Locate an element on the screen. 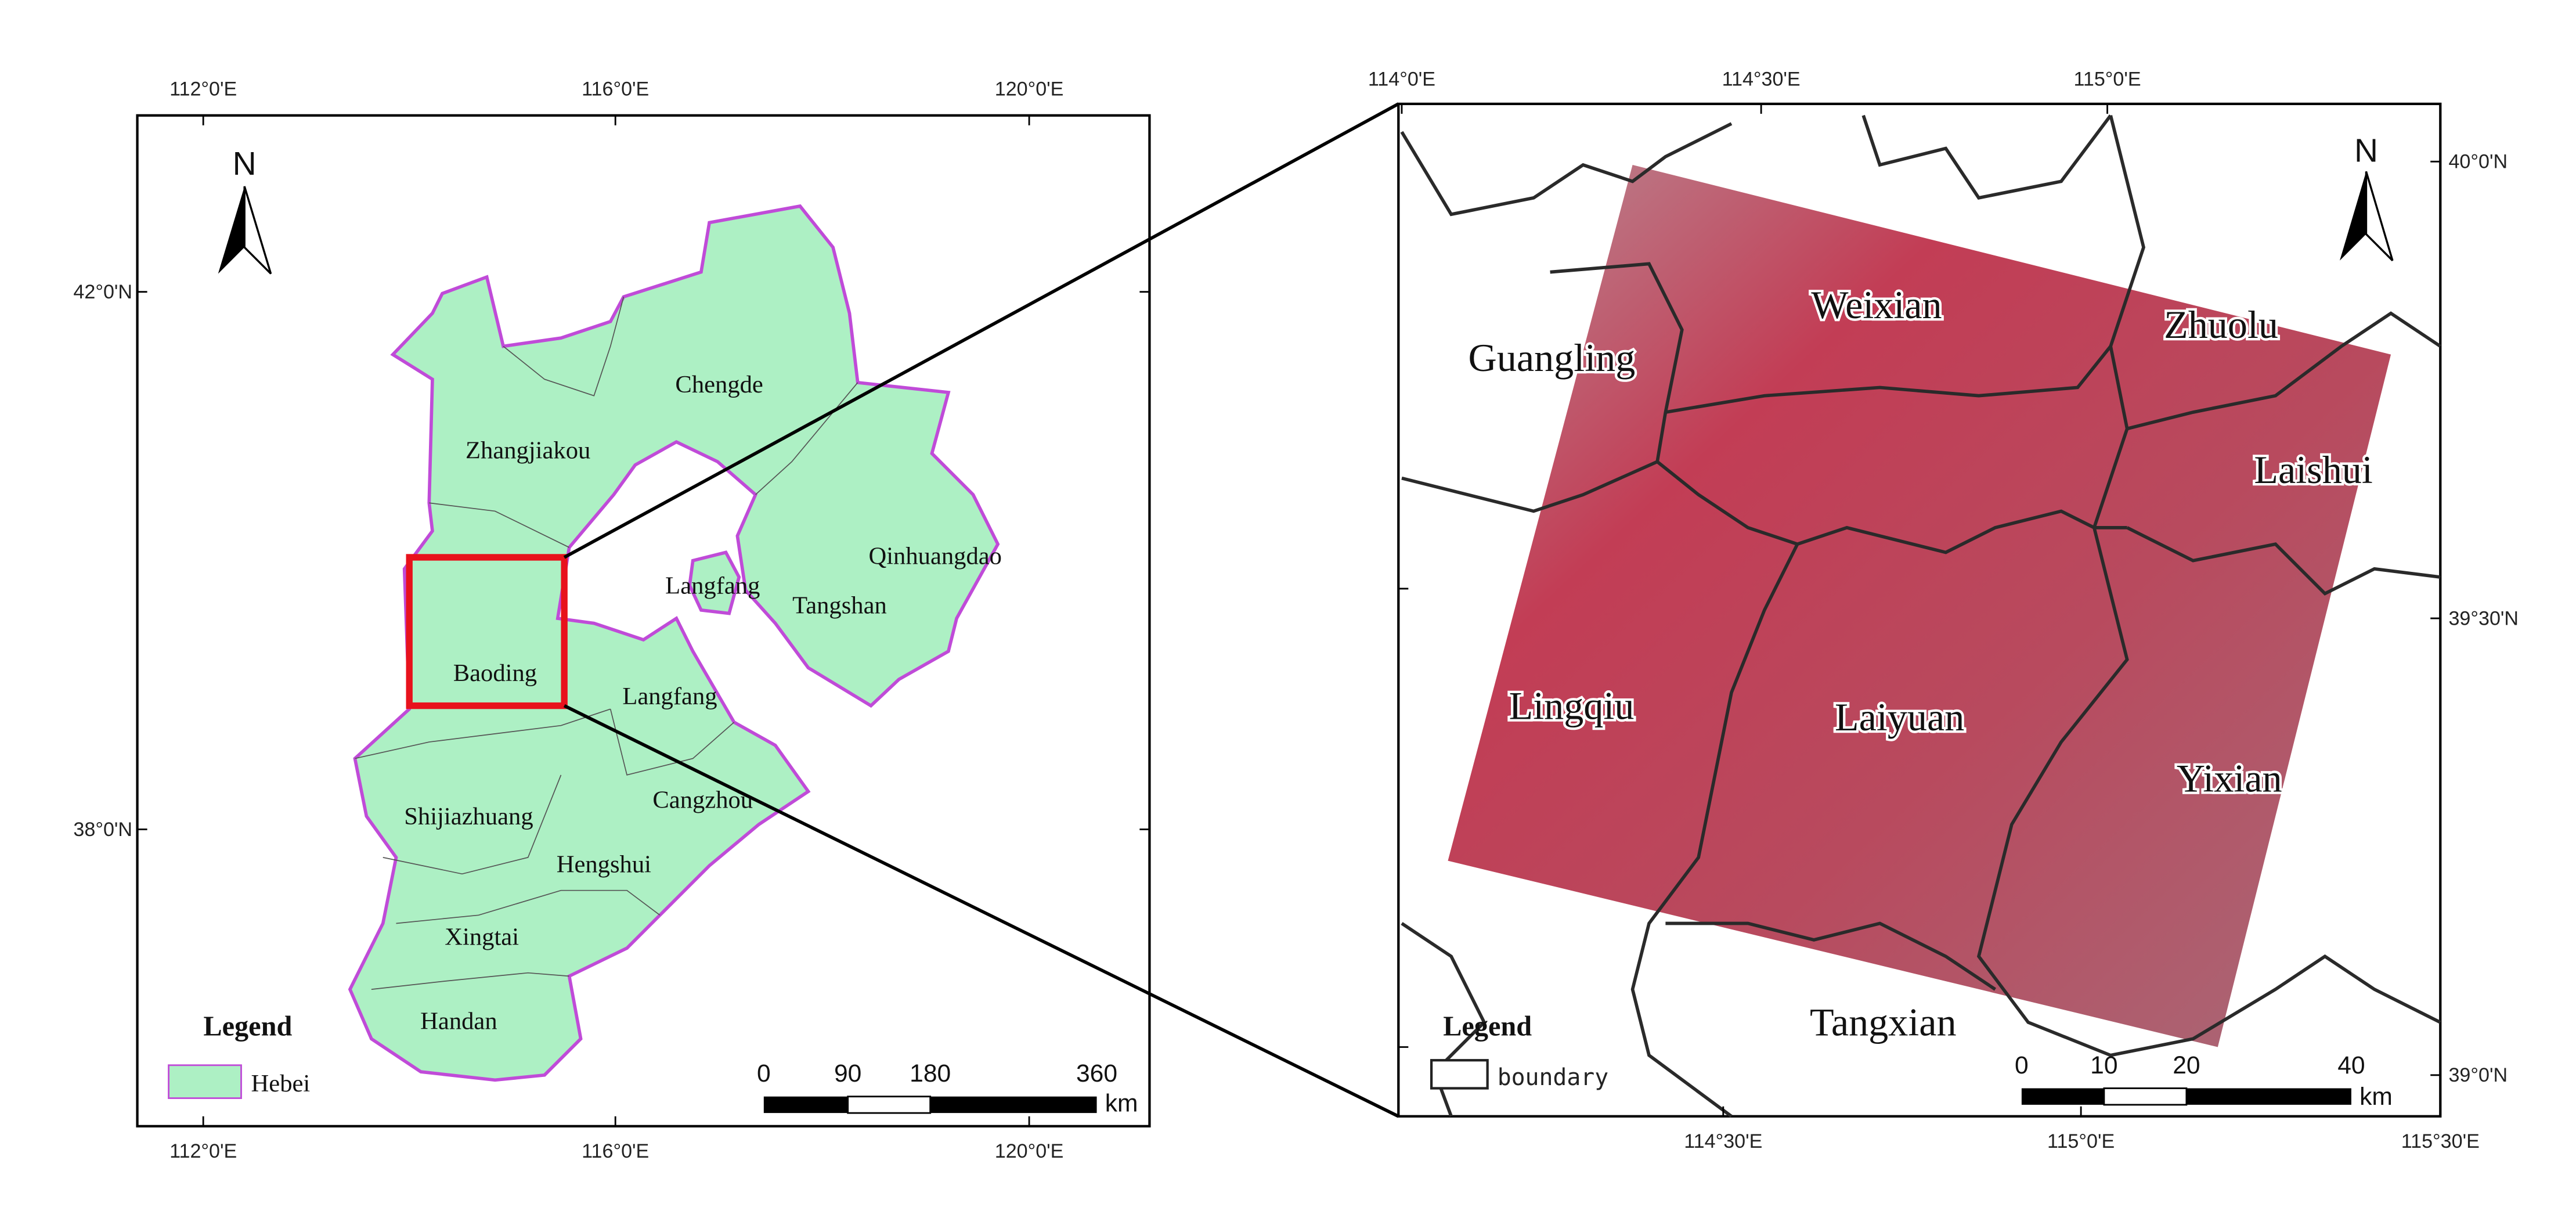 The height and width of the screenshot is (1207, 2576). region-label: Guangling is located at coordinates (1553, 358).